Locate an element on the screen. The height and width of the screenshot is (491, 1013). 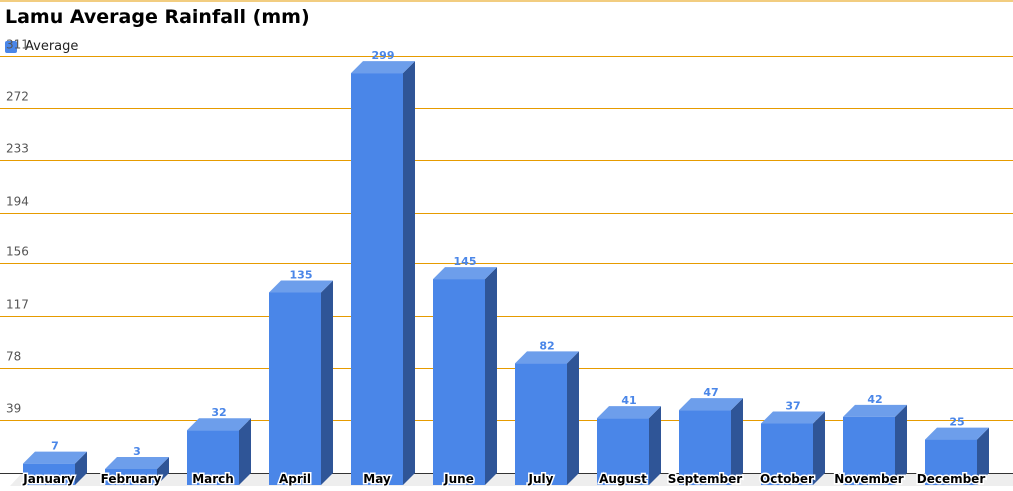
value-label-september: 47 is located at coordinates (710, 392).